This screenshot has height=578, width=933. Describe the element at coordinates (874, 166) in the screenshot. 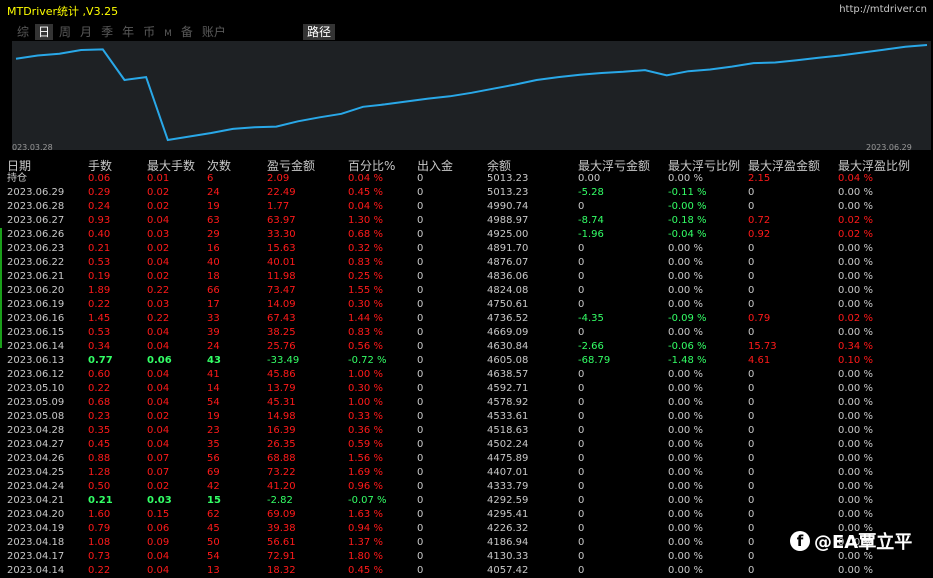

I see `header-max-float-profit-pct: 最大浮盈比例` at that location.